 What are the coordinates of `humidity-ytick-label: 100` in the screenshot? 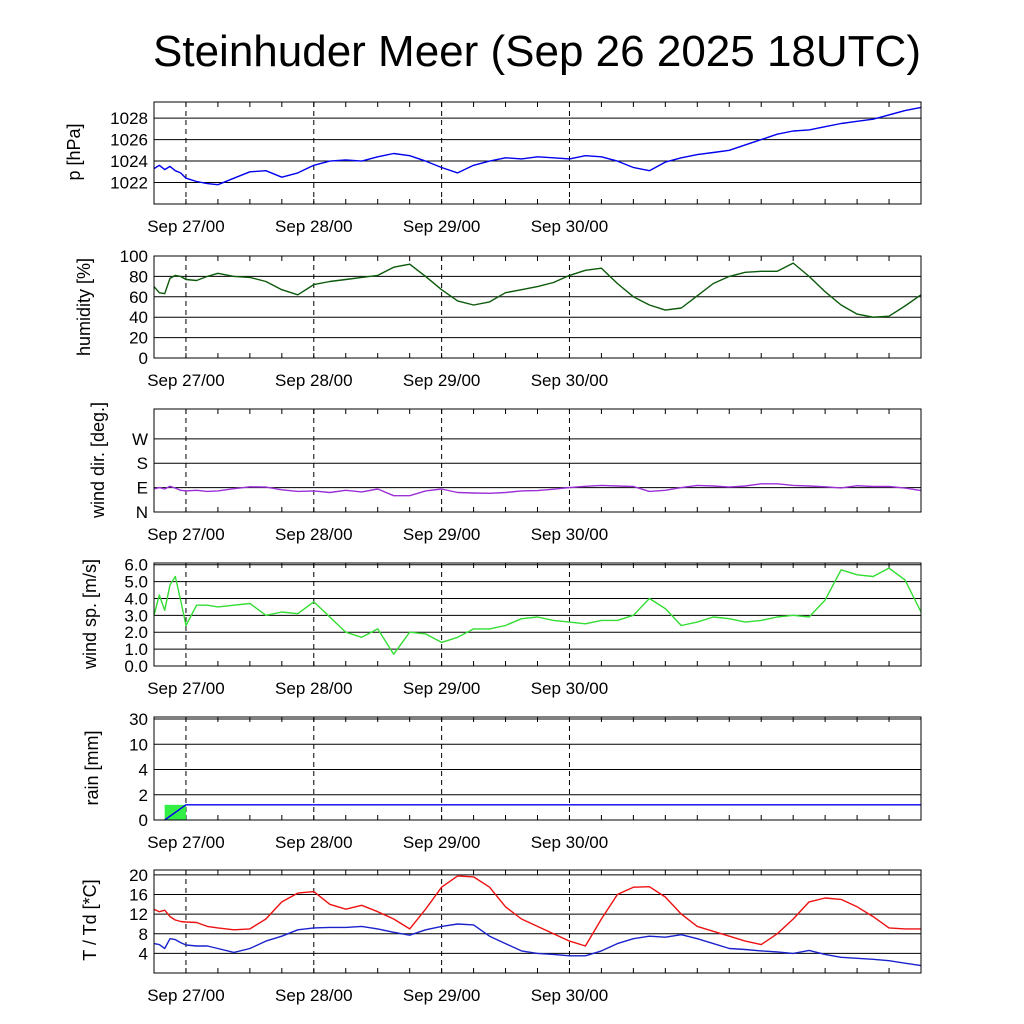 It's located at (134, 256).